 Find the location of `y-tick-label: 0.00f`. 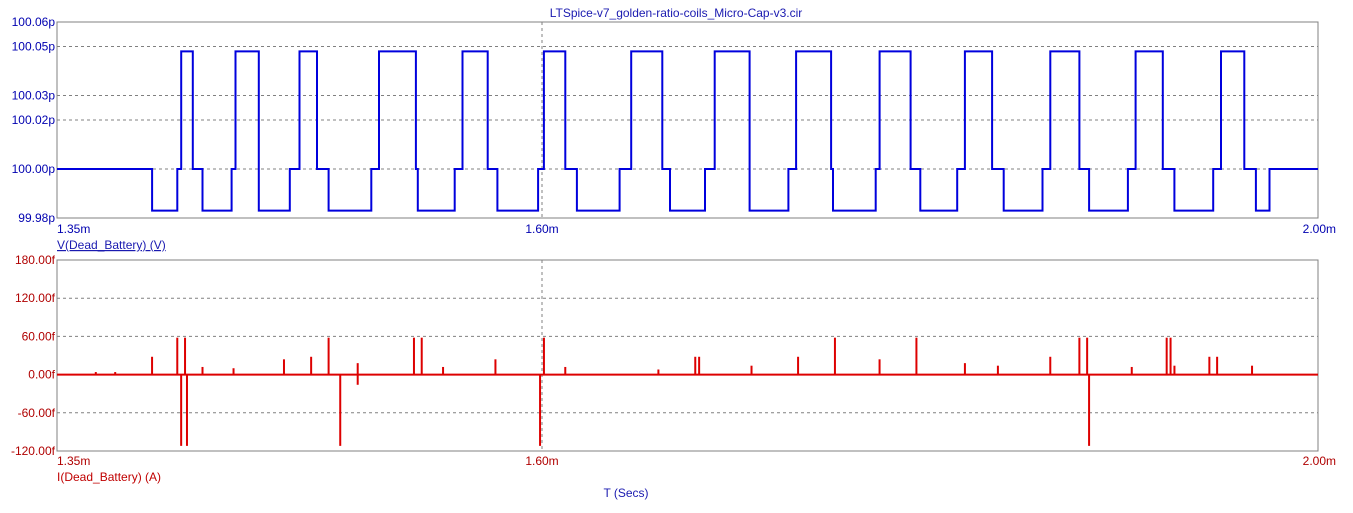

y-tick-label: 0.00f is located at coordinates (41, 375).